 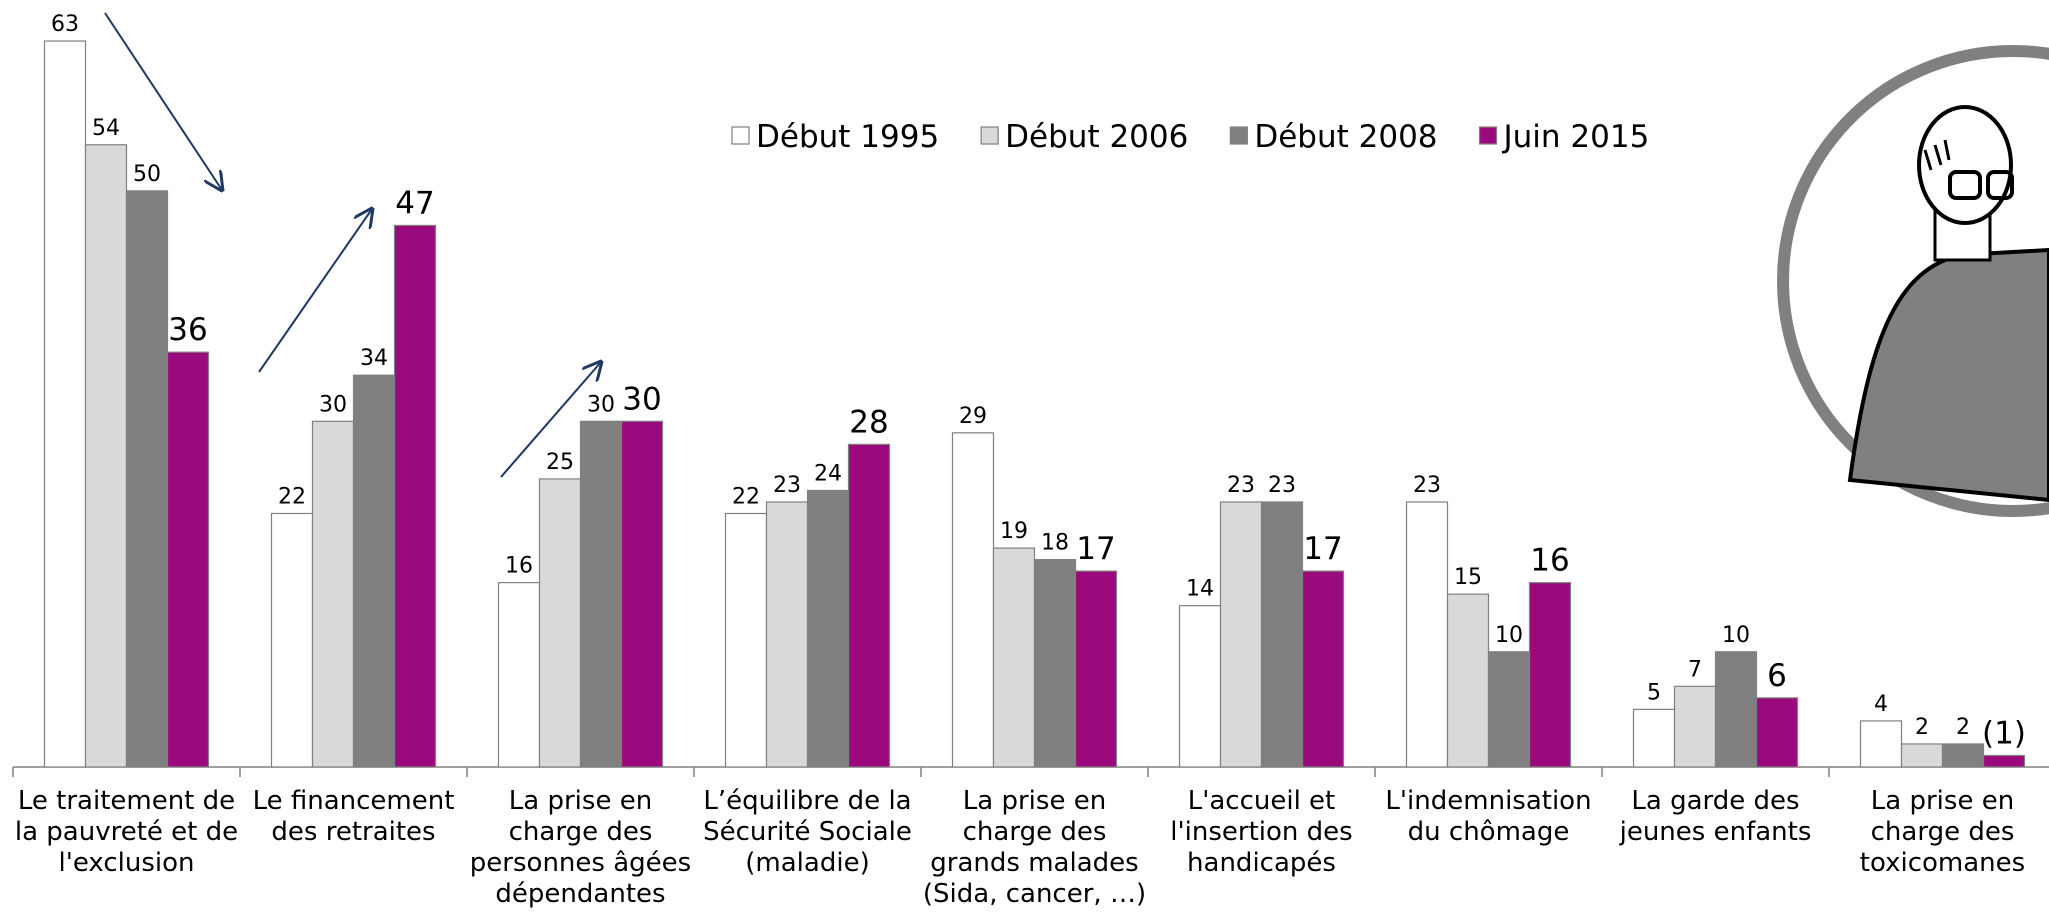 What do you see at coordinates (973, 416) in the screenshot?
I see `data-label: 29` at bounding box center [973, 416].